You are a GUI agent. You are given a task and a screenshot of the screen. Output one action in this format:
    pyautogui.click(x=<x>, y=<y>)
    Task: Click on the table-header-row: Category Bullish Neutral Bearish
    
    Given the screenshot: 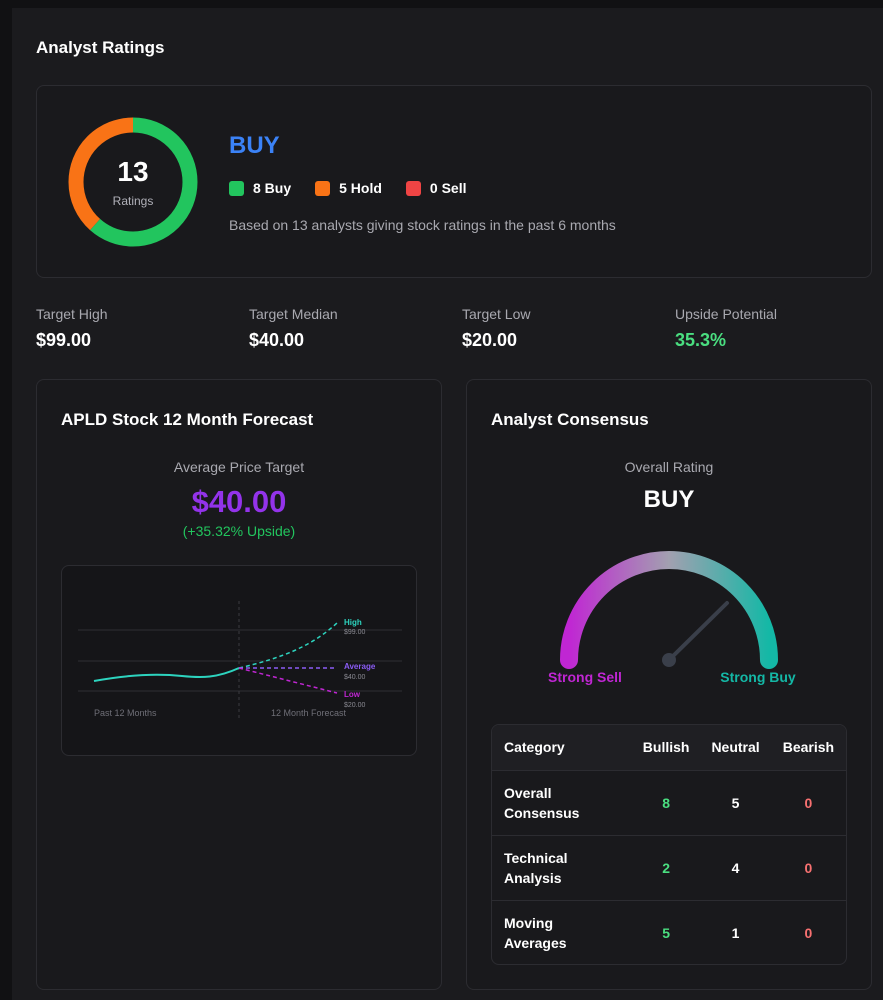 What is the action you would take?
    pyautogui.click(x=669, y=748)
    